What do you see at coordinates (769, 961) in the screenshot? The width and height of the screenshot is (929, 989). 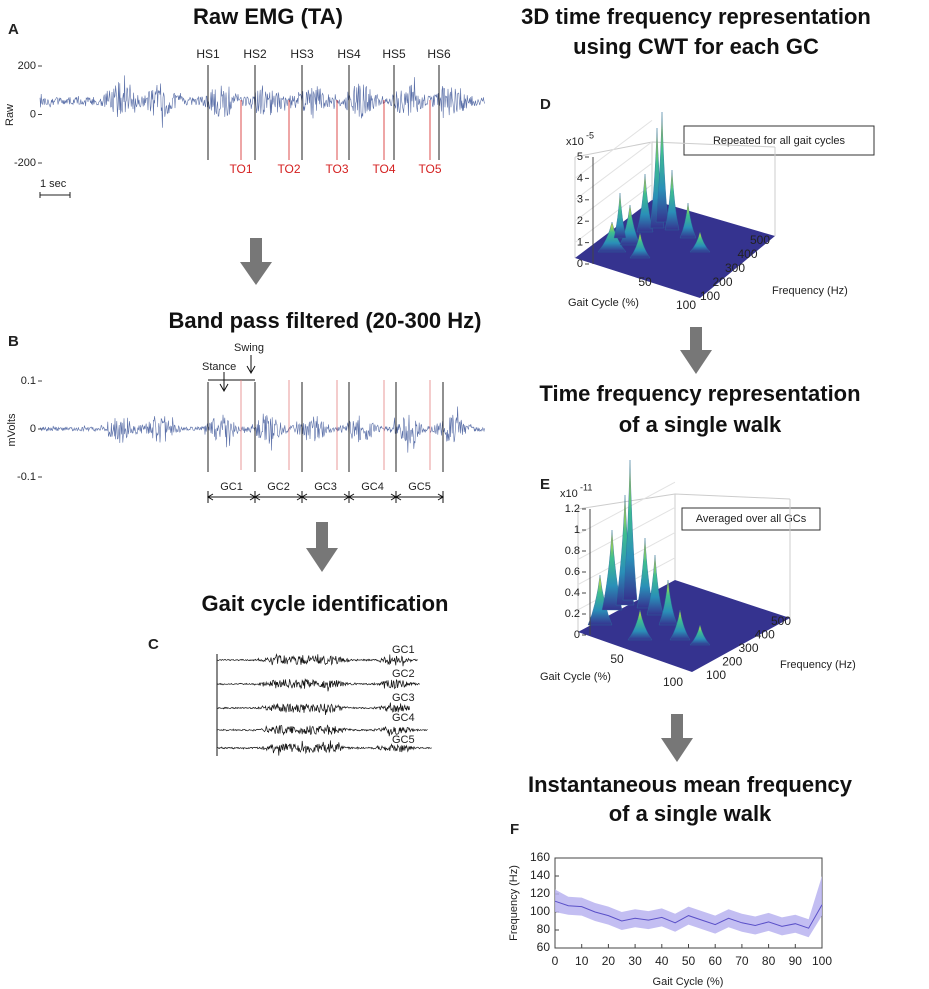 I see `x-tick-label: 80` at bounding box center [769, 961].